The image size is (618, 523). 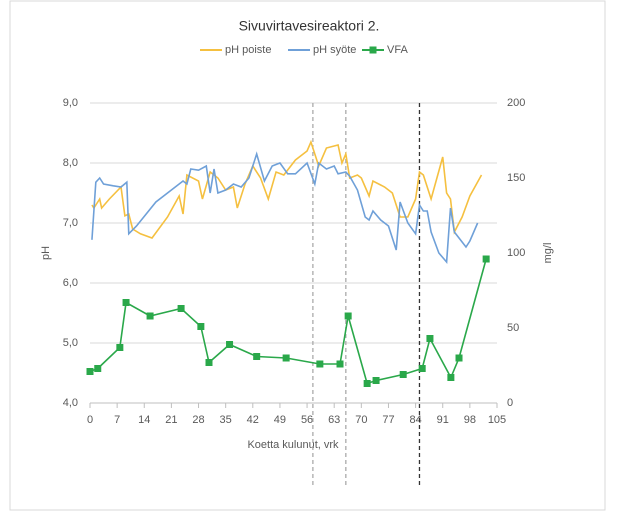 What do you see at coordinates (516, 103) in the screenshot?
I see `y2-tick-label: 200` at bounding box center [516, 103].